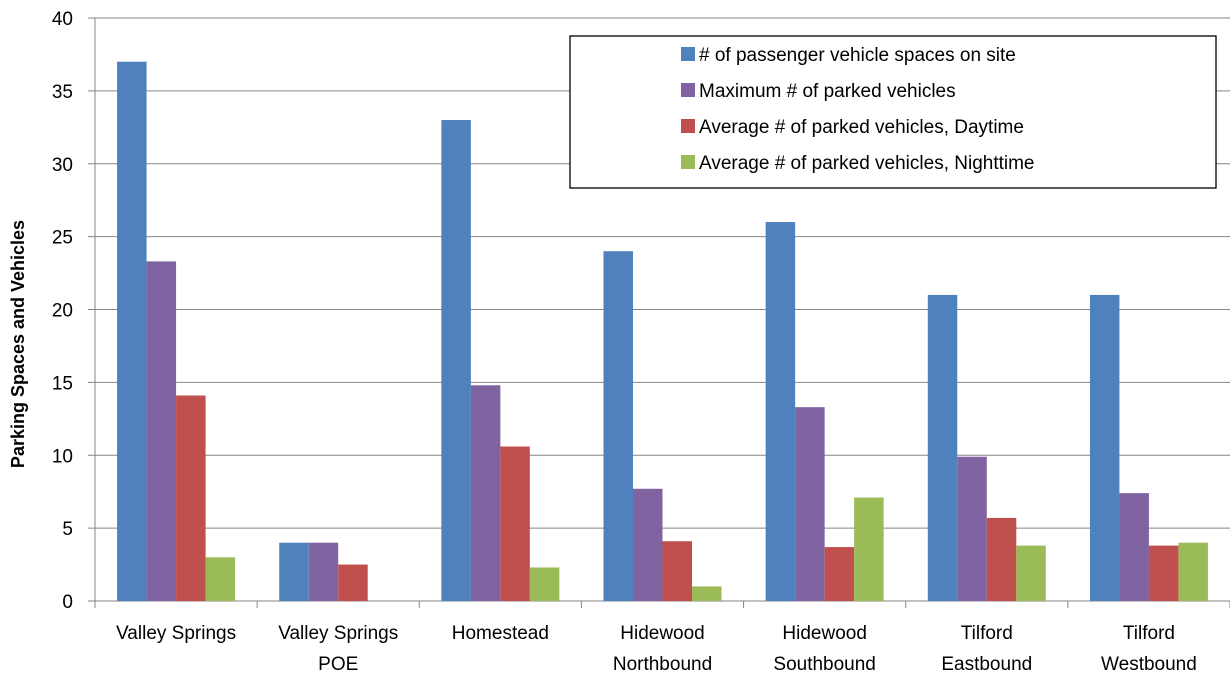  Describe the element at coordinates (18, 344) in the screenshot. I see `y-axis-title: Parking Spaces and Vehicles` at that location.